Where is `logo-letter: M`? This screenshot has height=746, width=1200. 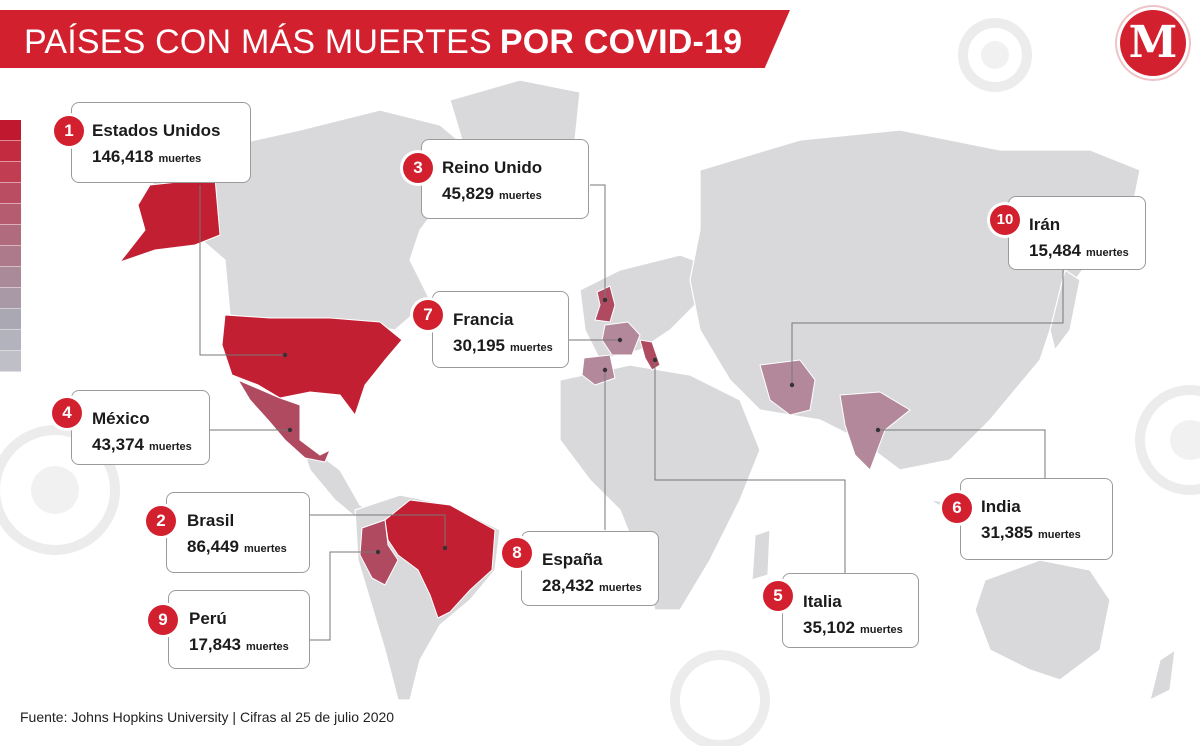 logo-letter: M is located at coordinates (1153, 42).